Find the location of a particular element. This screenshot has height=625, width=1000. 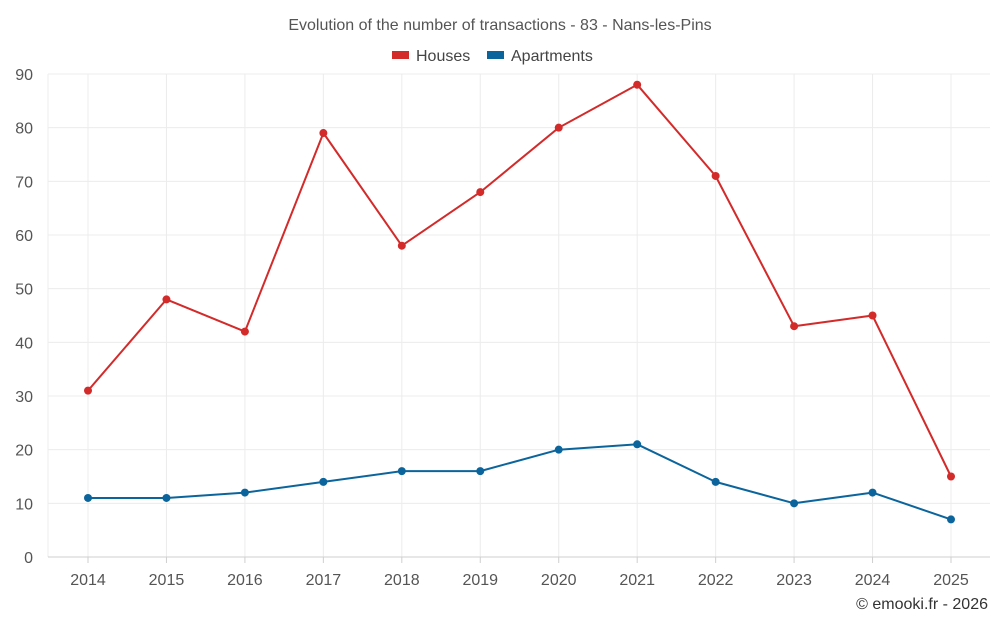

y-tick-label-30: 30 is located at coordinates (24, 397).